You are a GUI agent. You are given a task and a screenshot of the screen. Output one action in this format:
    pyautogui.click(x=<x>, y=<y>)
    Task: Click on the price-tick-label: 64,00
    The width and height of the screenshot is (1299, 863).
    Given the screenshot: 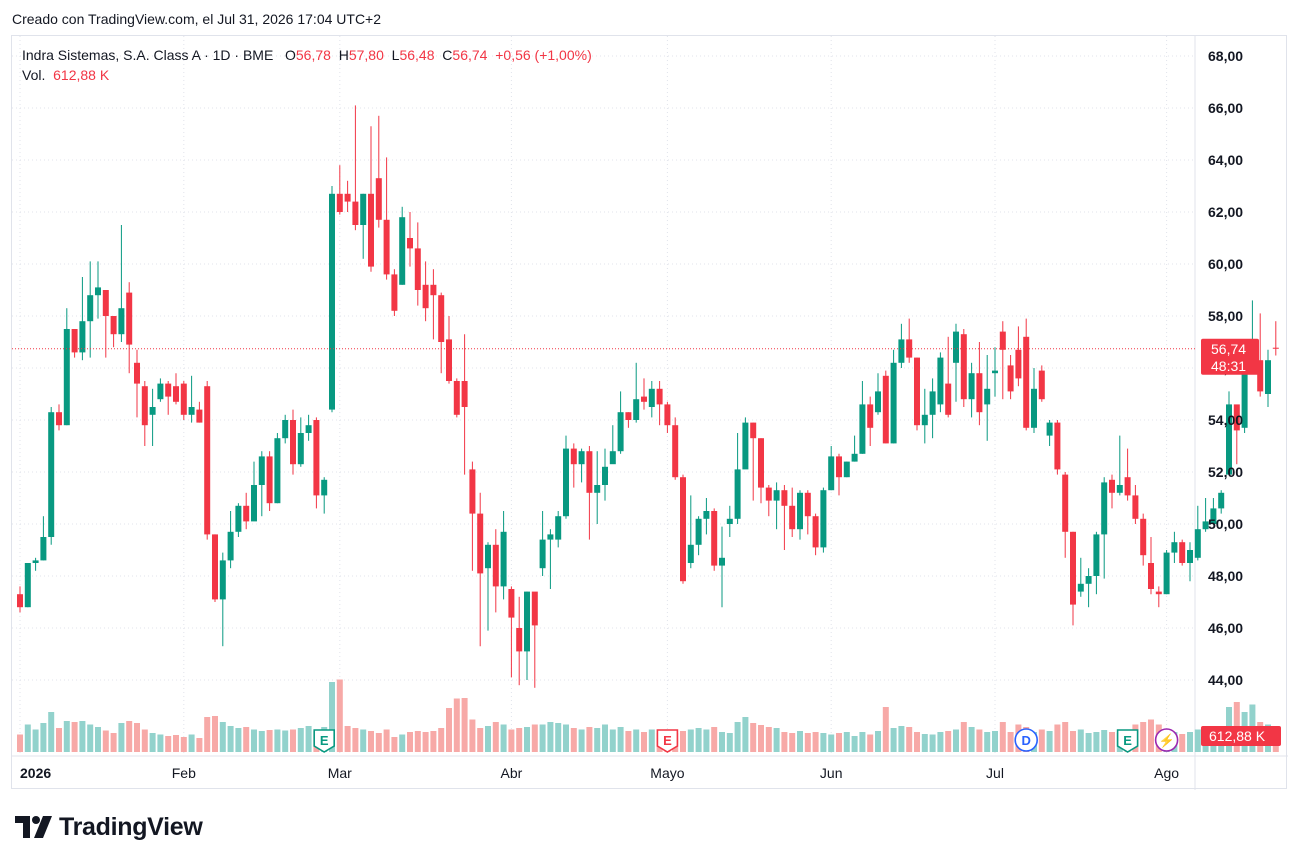 What is the action you would take?
    pyautogui.click(x=1225, y=160)
    